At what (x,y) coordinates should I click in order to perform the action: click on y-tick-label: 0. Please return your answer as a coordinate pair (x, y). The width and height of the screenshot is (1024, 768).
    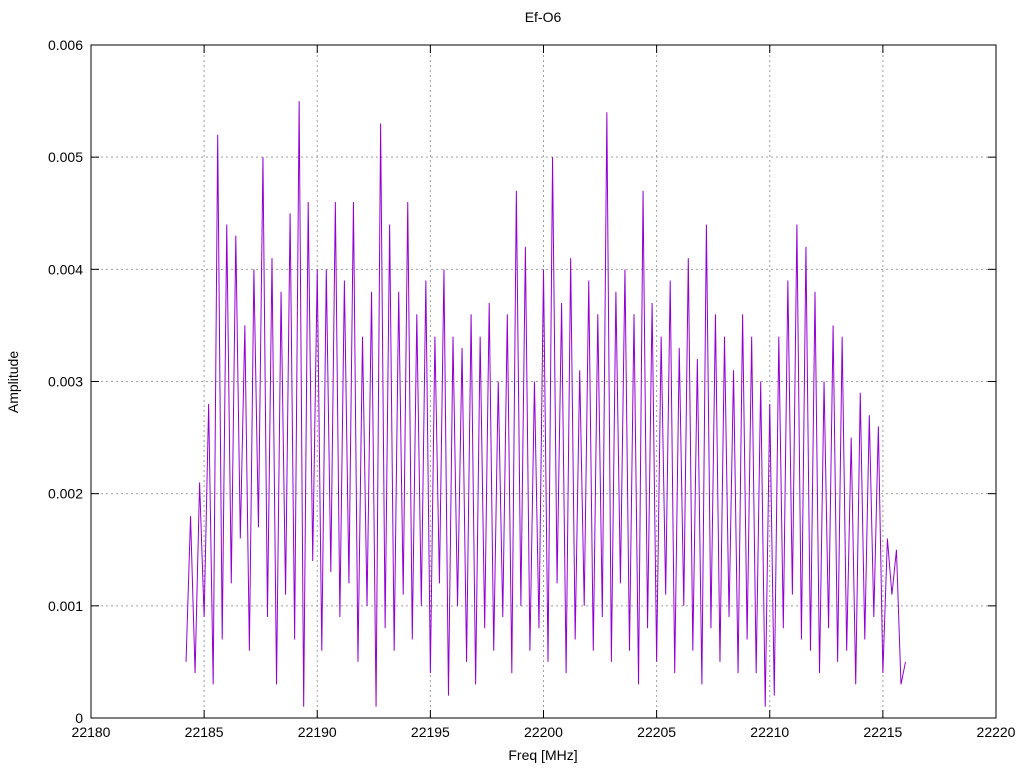
    Looking at the image, I should click on (79, 718).